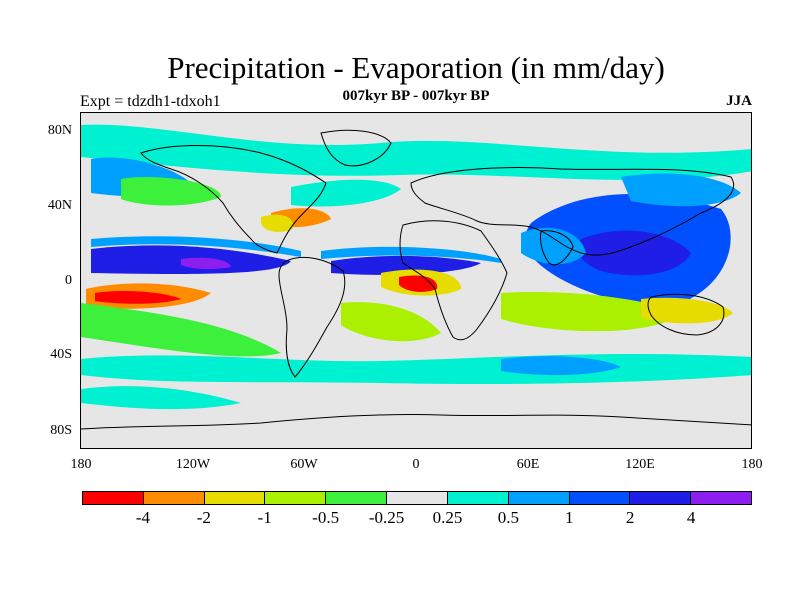  I want to click on field-southern-ocean, so click(416, 369).